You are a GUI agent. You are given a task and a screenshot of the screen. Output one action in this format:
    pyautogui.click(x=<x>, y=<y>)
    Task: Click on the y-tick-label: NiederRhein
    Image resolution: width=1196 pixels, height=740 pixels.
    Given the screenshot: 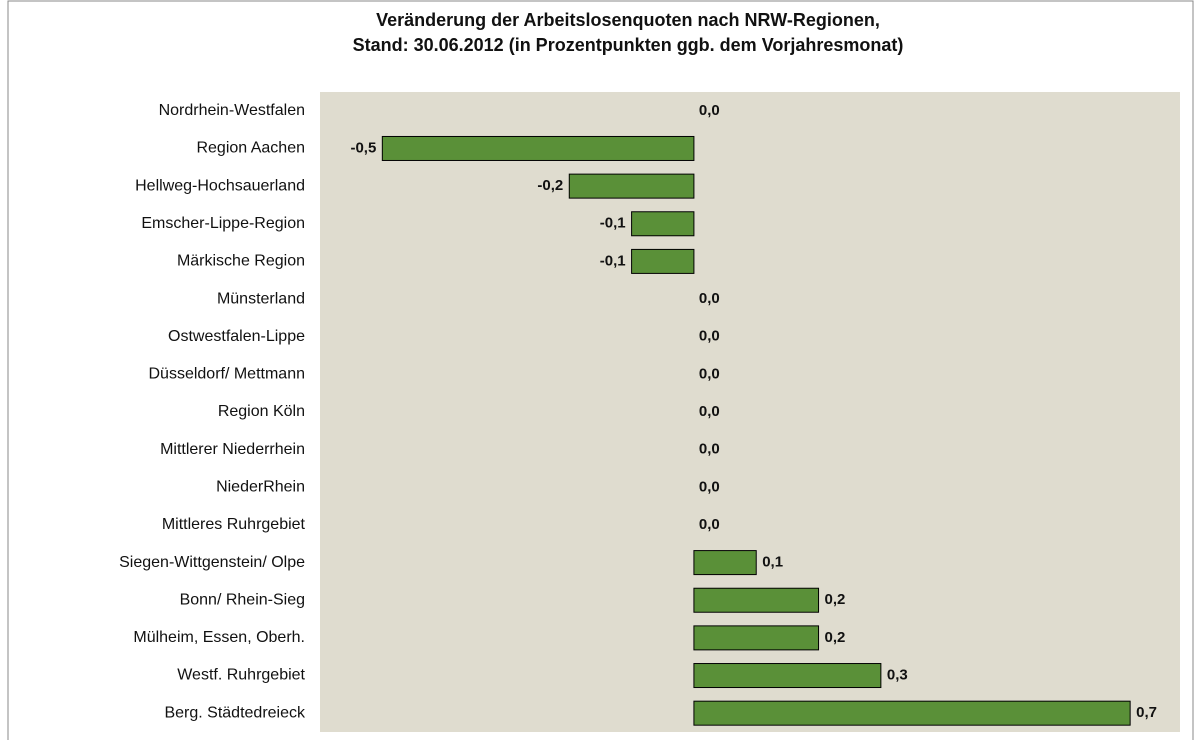 What is the action you would take?
    pyautogui.click(x=260, y=487)
    